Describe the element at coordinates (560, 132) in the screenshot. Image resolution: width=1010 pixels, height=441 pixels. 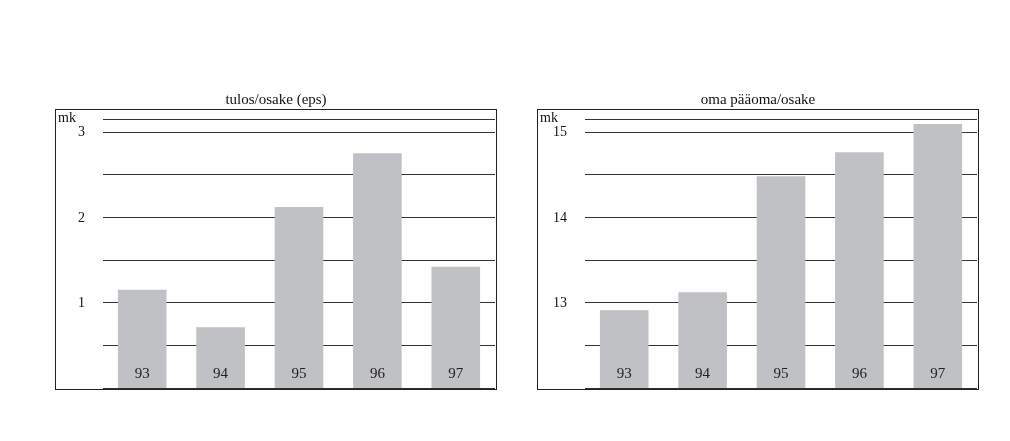
I see `y-tick-label: 15` at that location.